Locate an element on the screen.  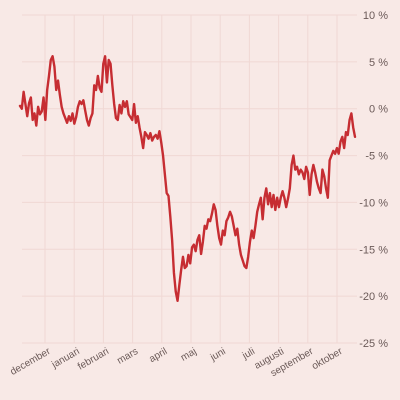
y-tick-label: -5 % is located at coordinates (376, 157).